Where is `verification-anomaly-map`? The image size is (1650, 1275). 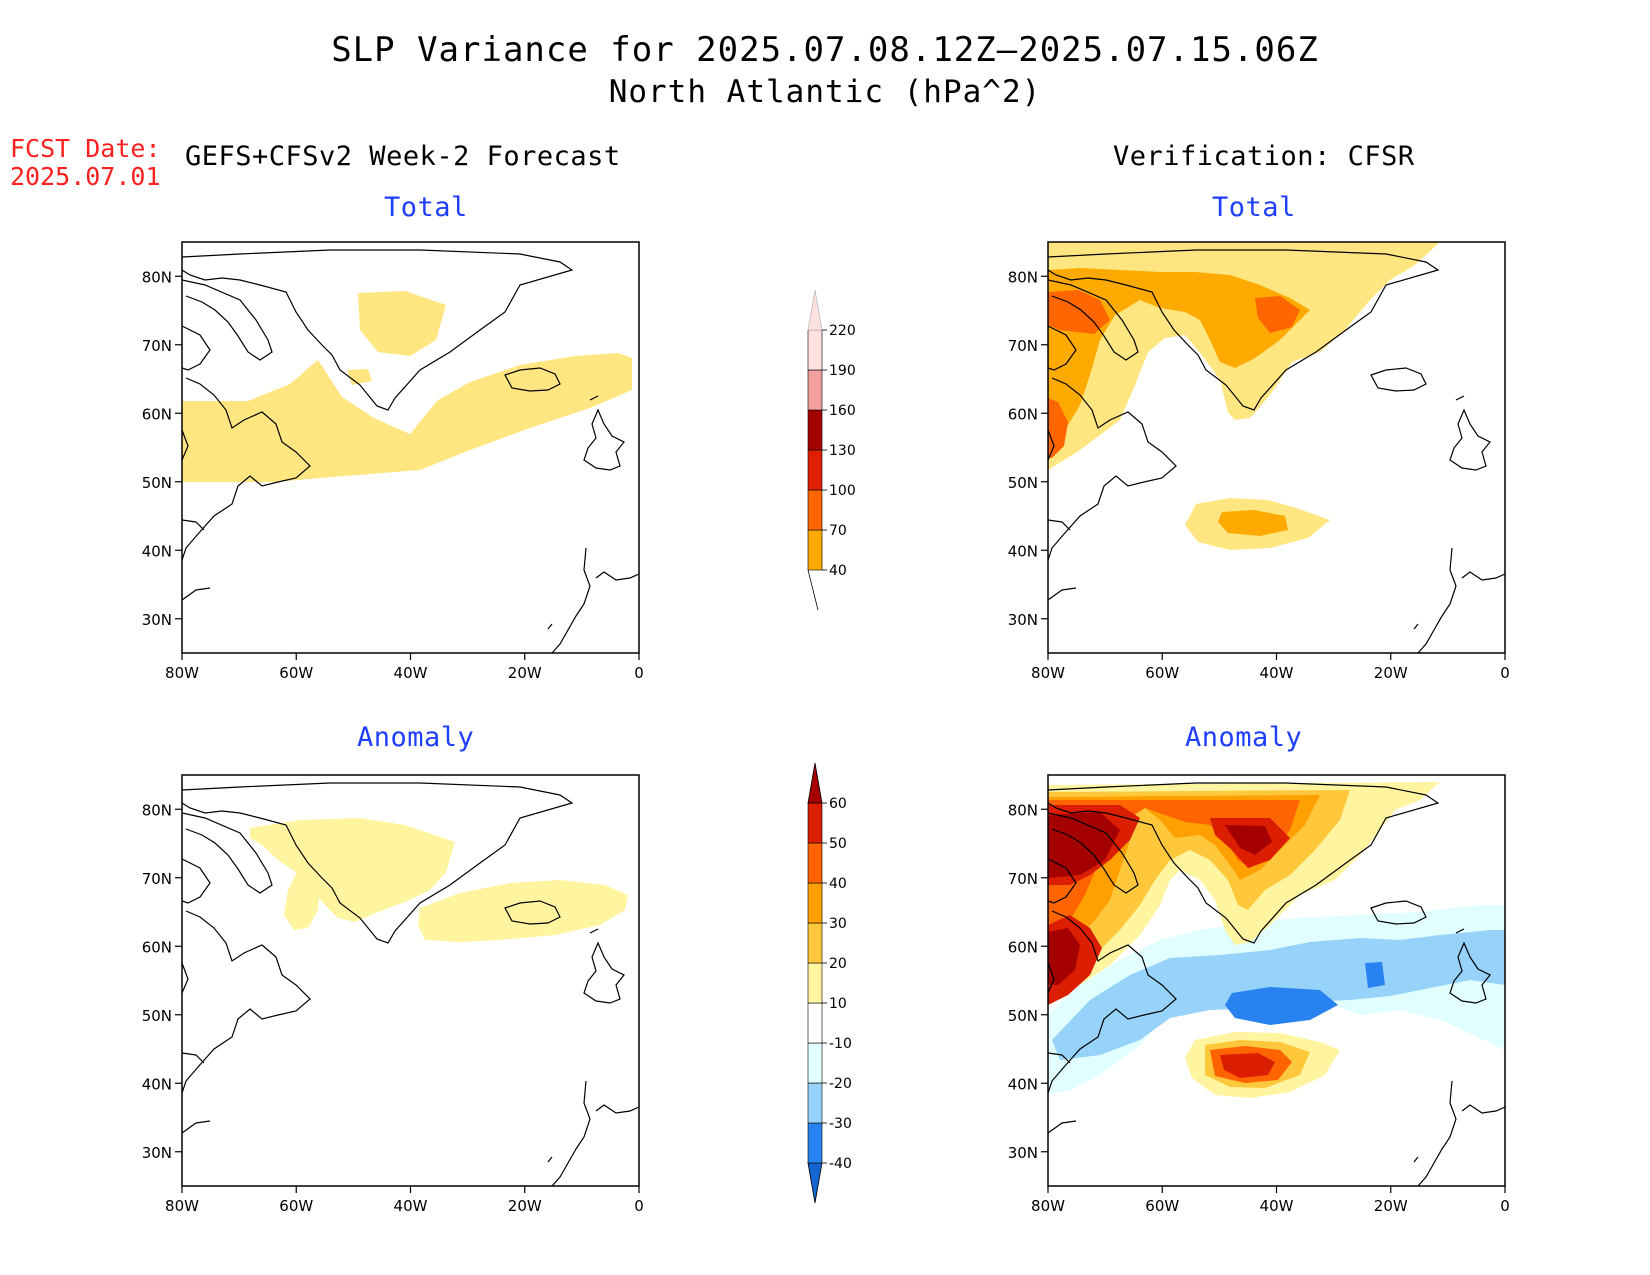 verification-anomaly-map is located at coordinates (1276, 980).